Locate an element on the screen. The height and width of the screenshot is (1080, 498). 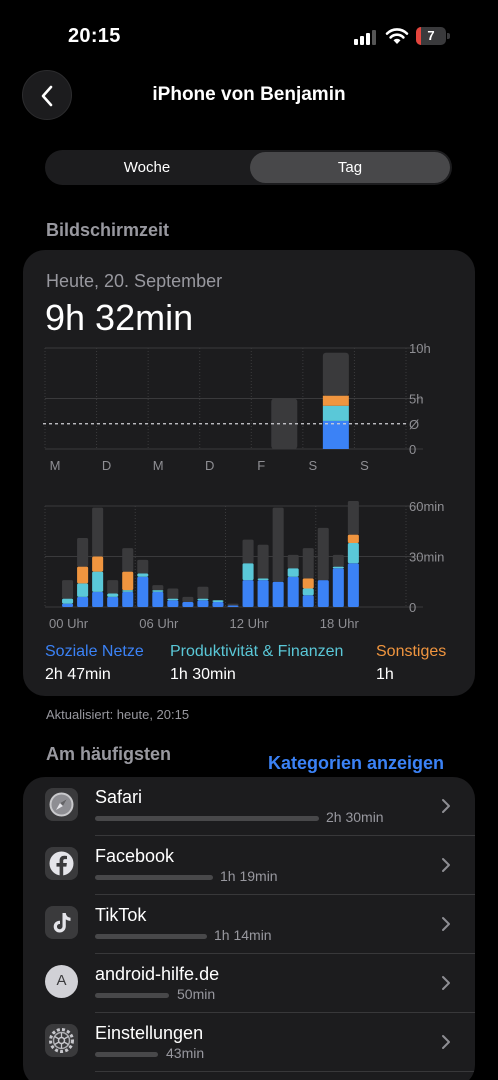
chevron-left-icon is located at coordinates (47, 96).